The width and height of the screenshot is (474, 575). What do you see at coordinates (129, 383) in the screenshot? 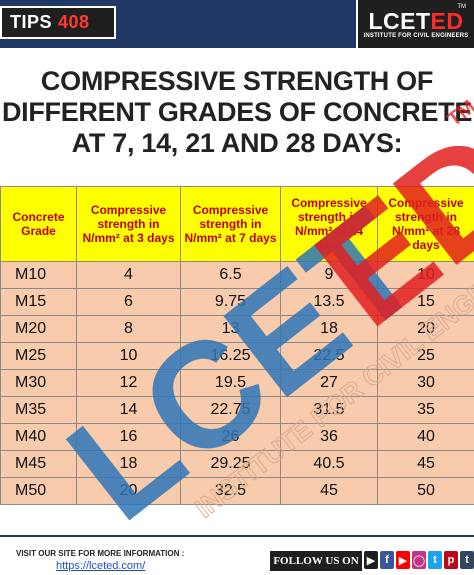
I see `strength-cell: 12` at bounding box center [129, 383].